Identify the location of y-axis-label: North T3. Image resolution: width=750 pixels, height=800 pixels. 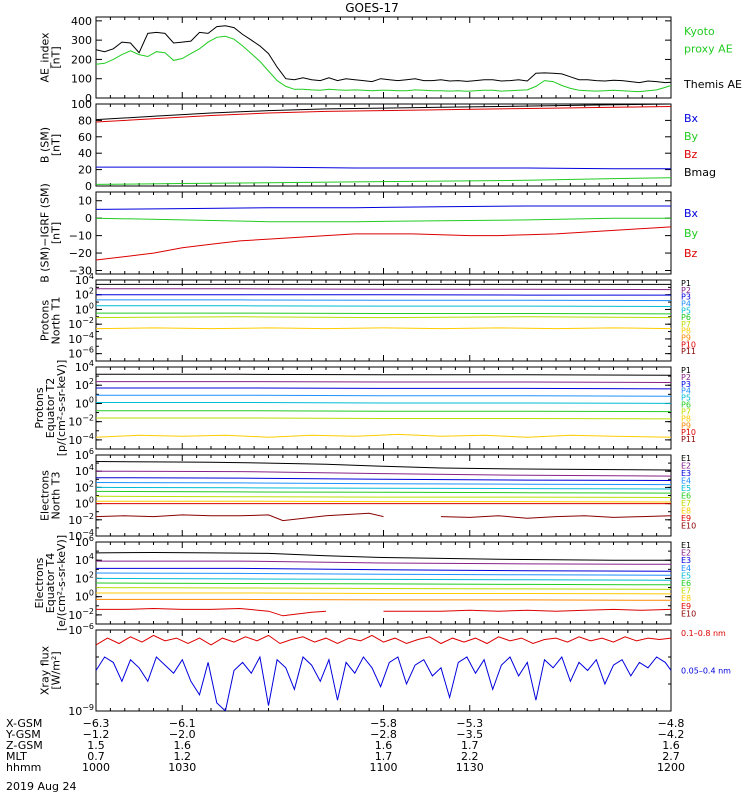
(56, 496).